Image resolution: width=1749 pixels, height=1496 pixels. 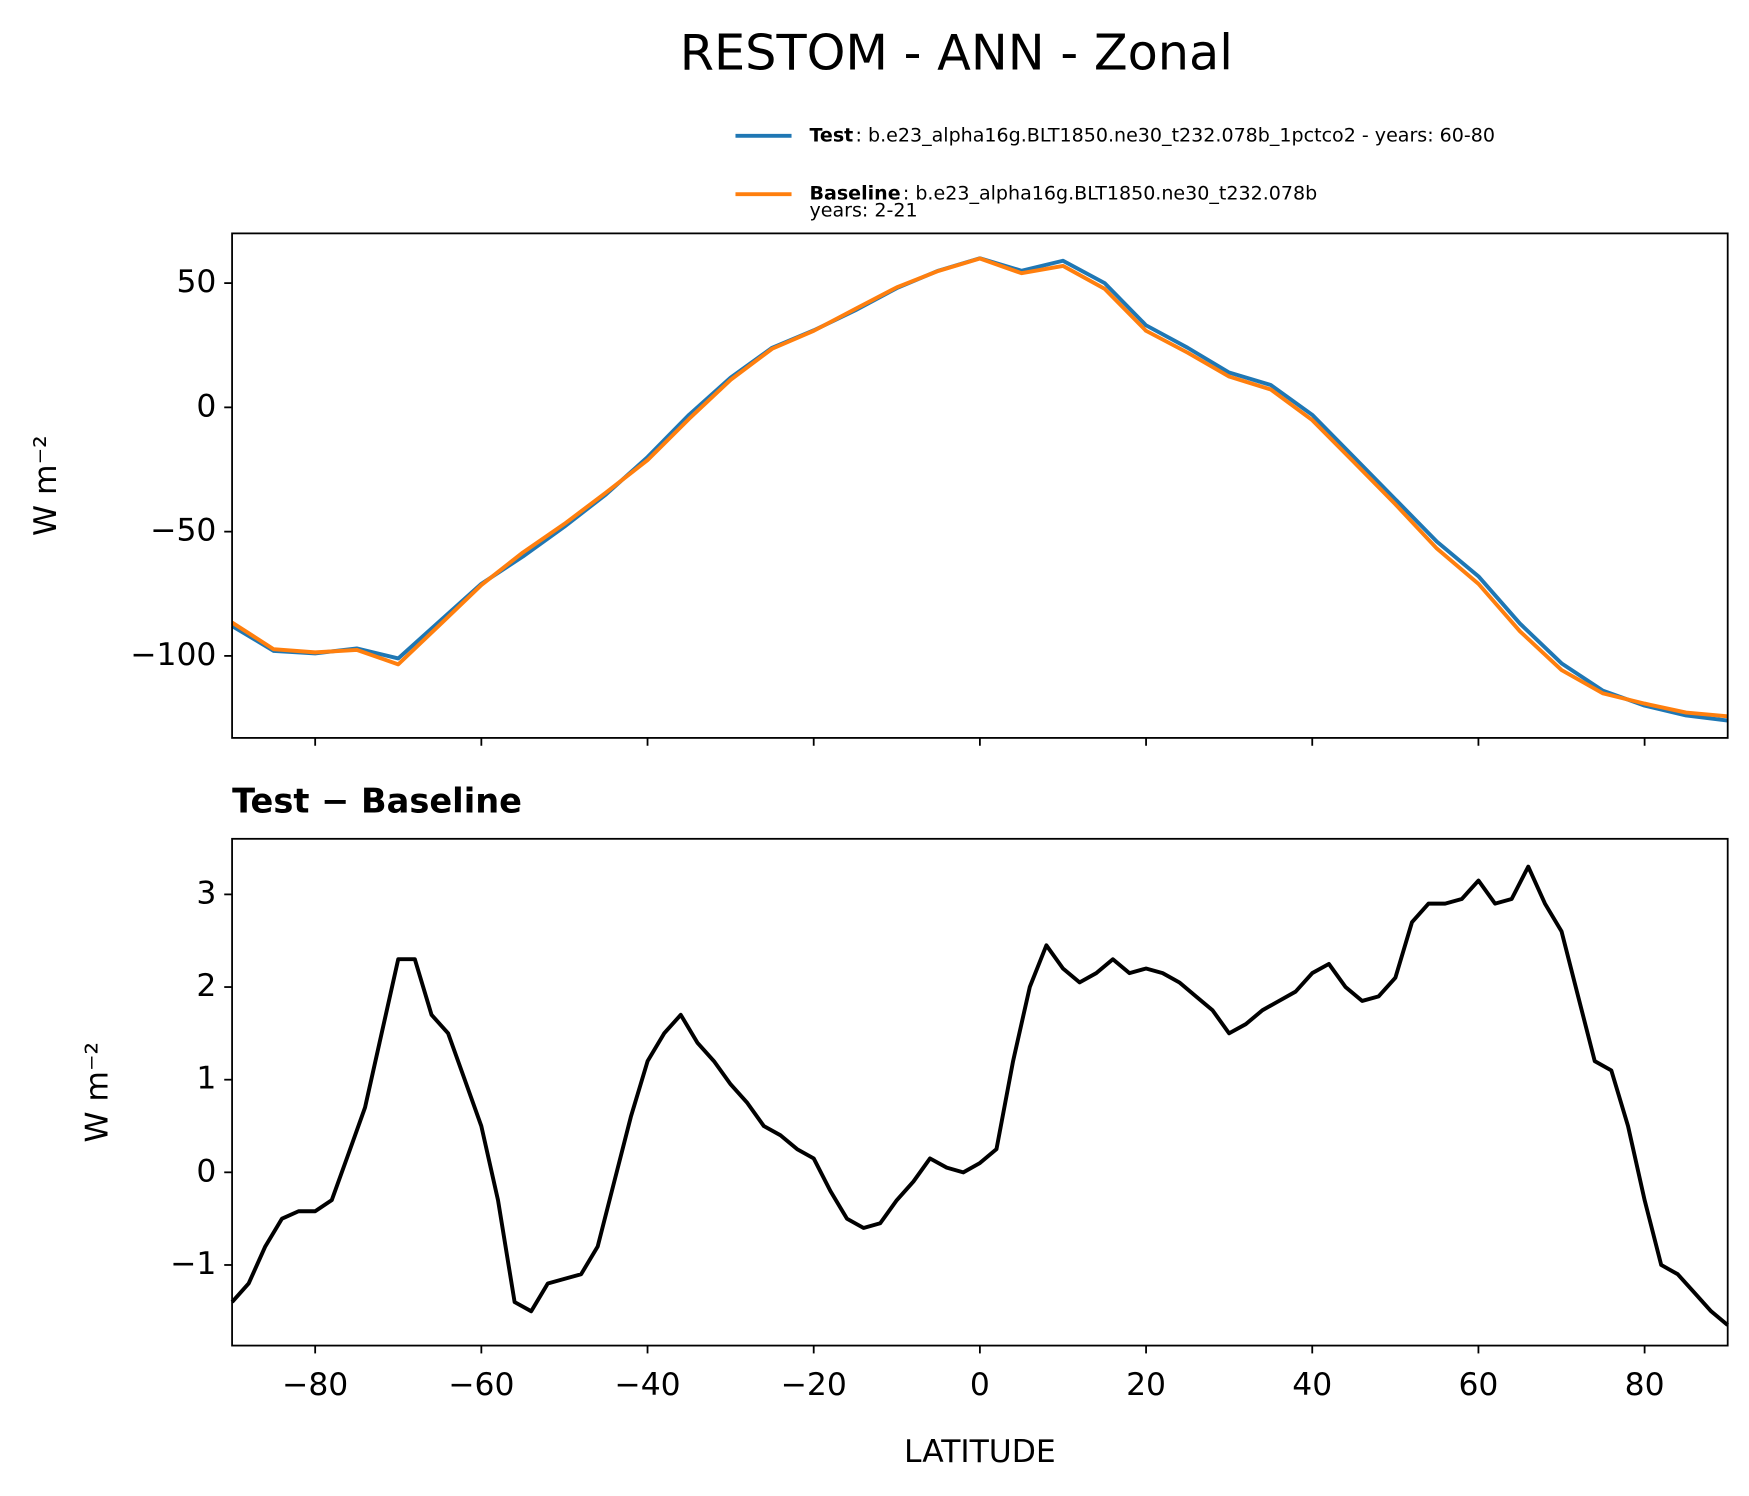 I want to click on legend-description: : b.e23_alpha16g.BLT1850.ne30_t232.078b, so click(x=1110, y=194).